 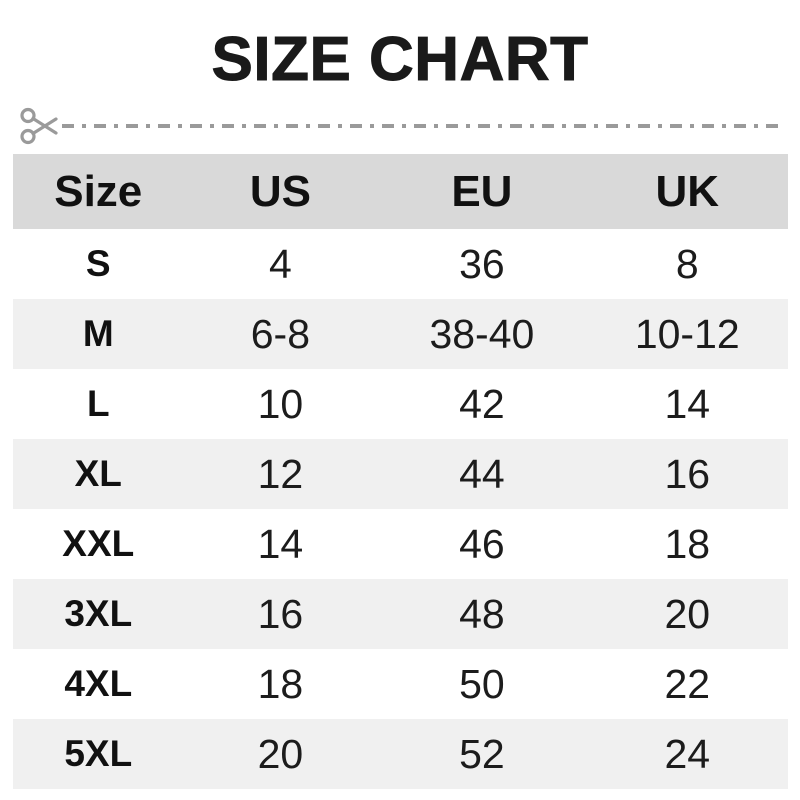 I want to click on us-cell: 20, so click(x=280, y=753).